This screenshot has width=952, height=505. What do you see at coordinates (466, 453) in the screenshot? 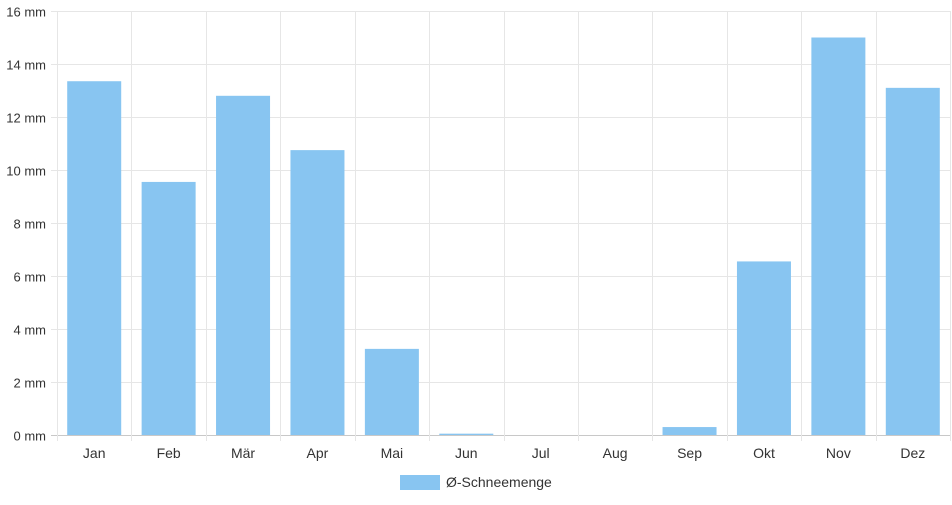
I see `x-tick-label: Jun` at bounding box center [466, 453].